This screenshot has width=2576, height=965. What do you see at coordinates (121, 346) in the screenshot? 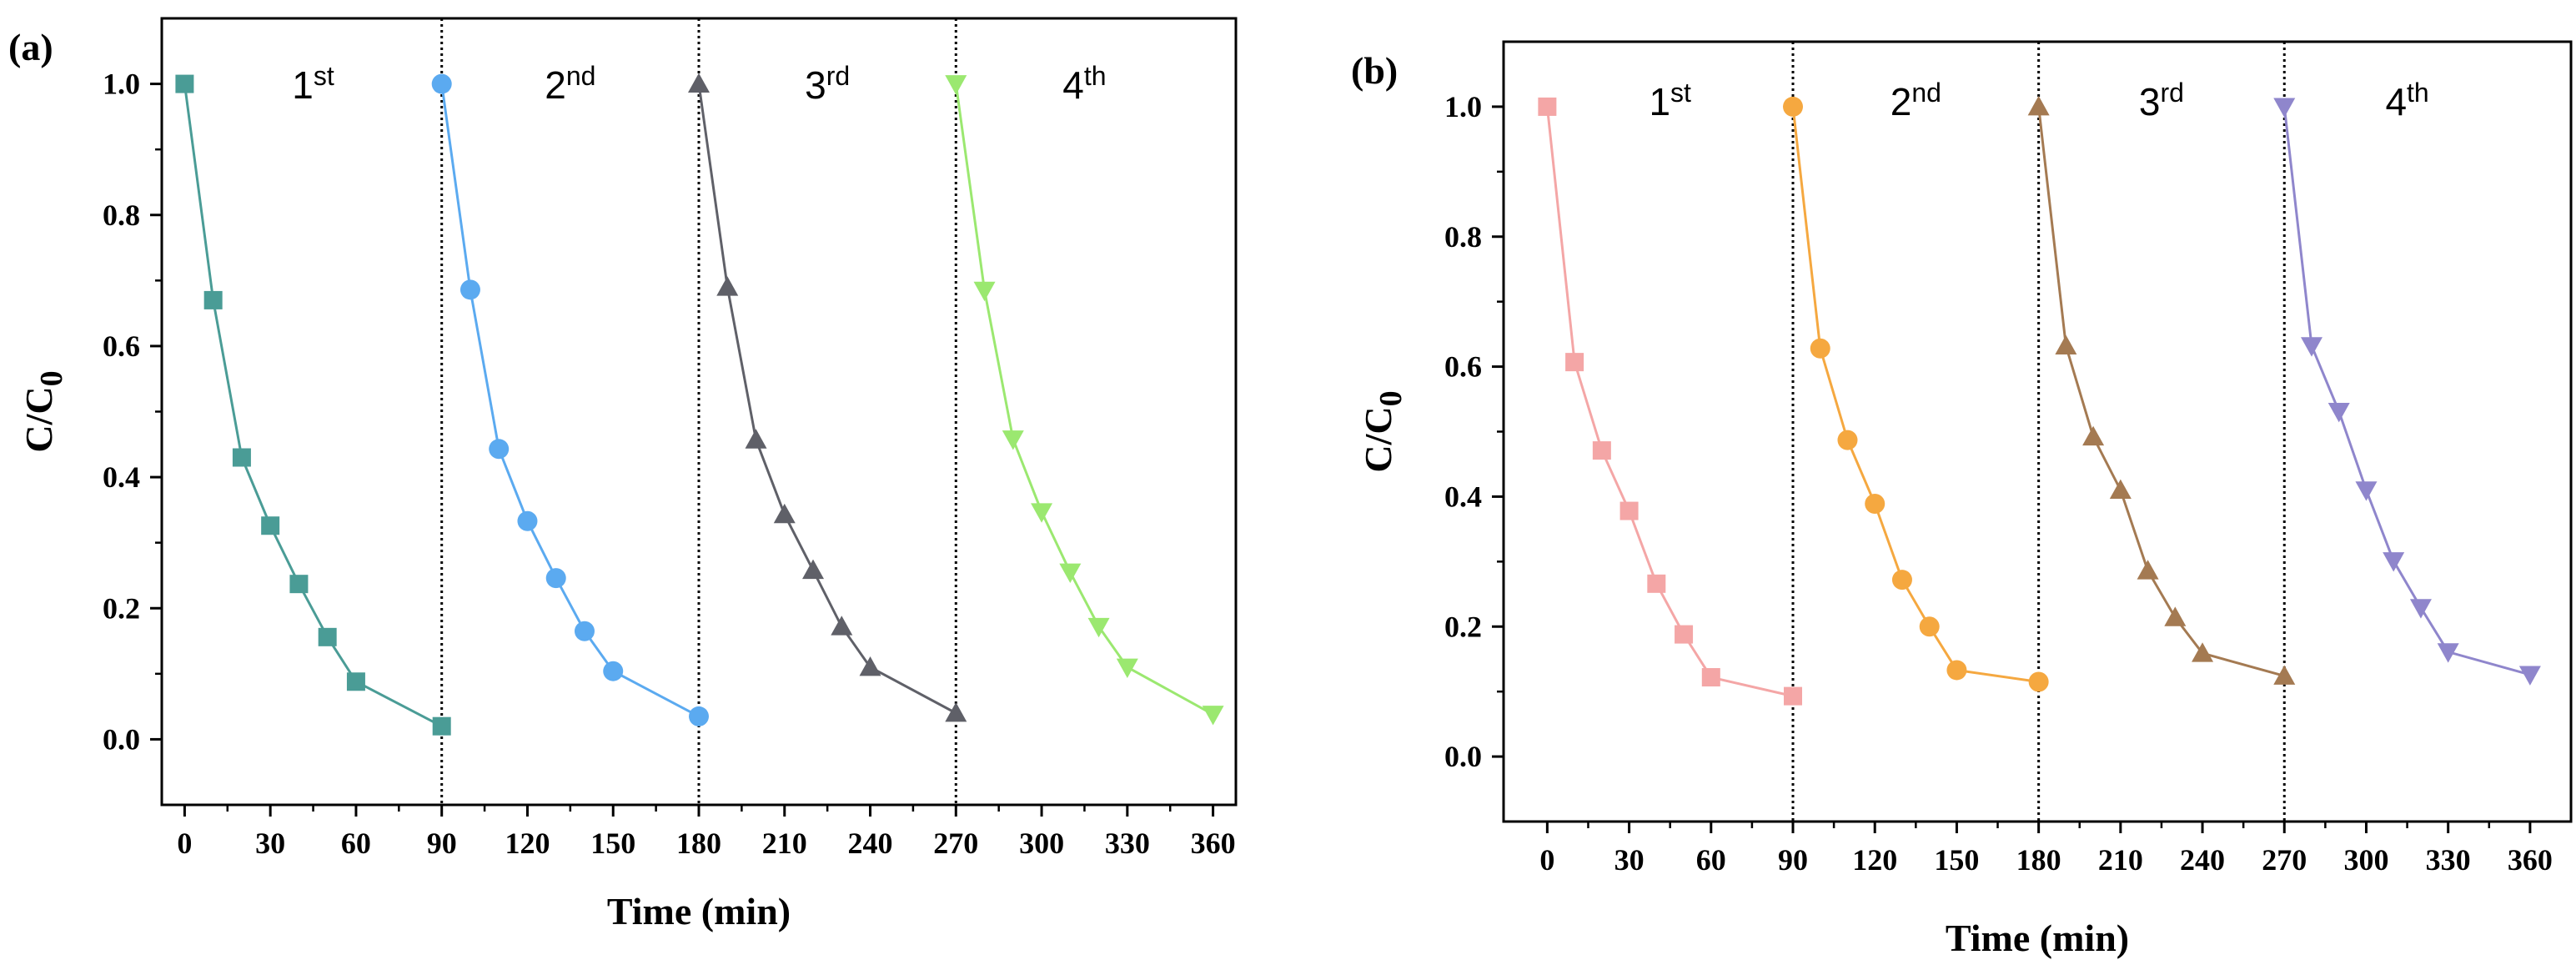
I see `y-tick-label: 0.6` at bounding box center [121, 346].